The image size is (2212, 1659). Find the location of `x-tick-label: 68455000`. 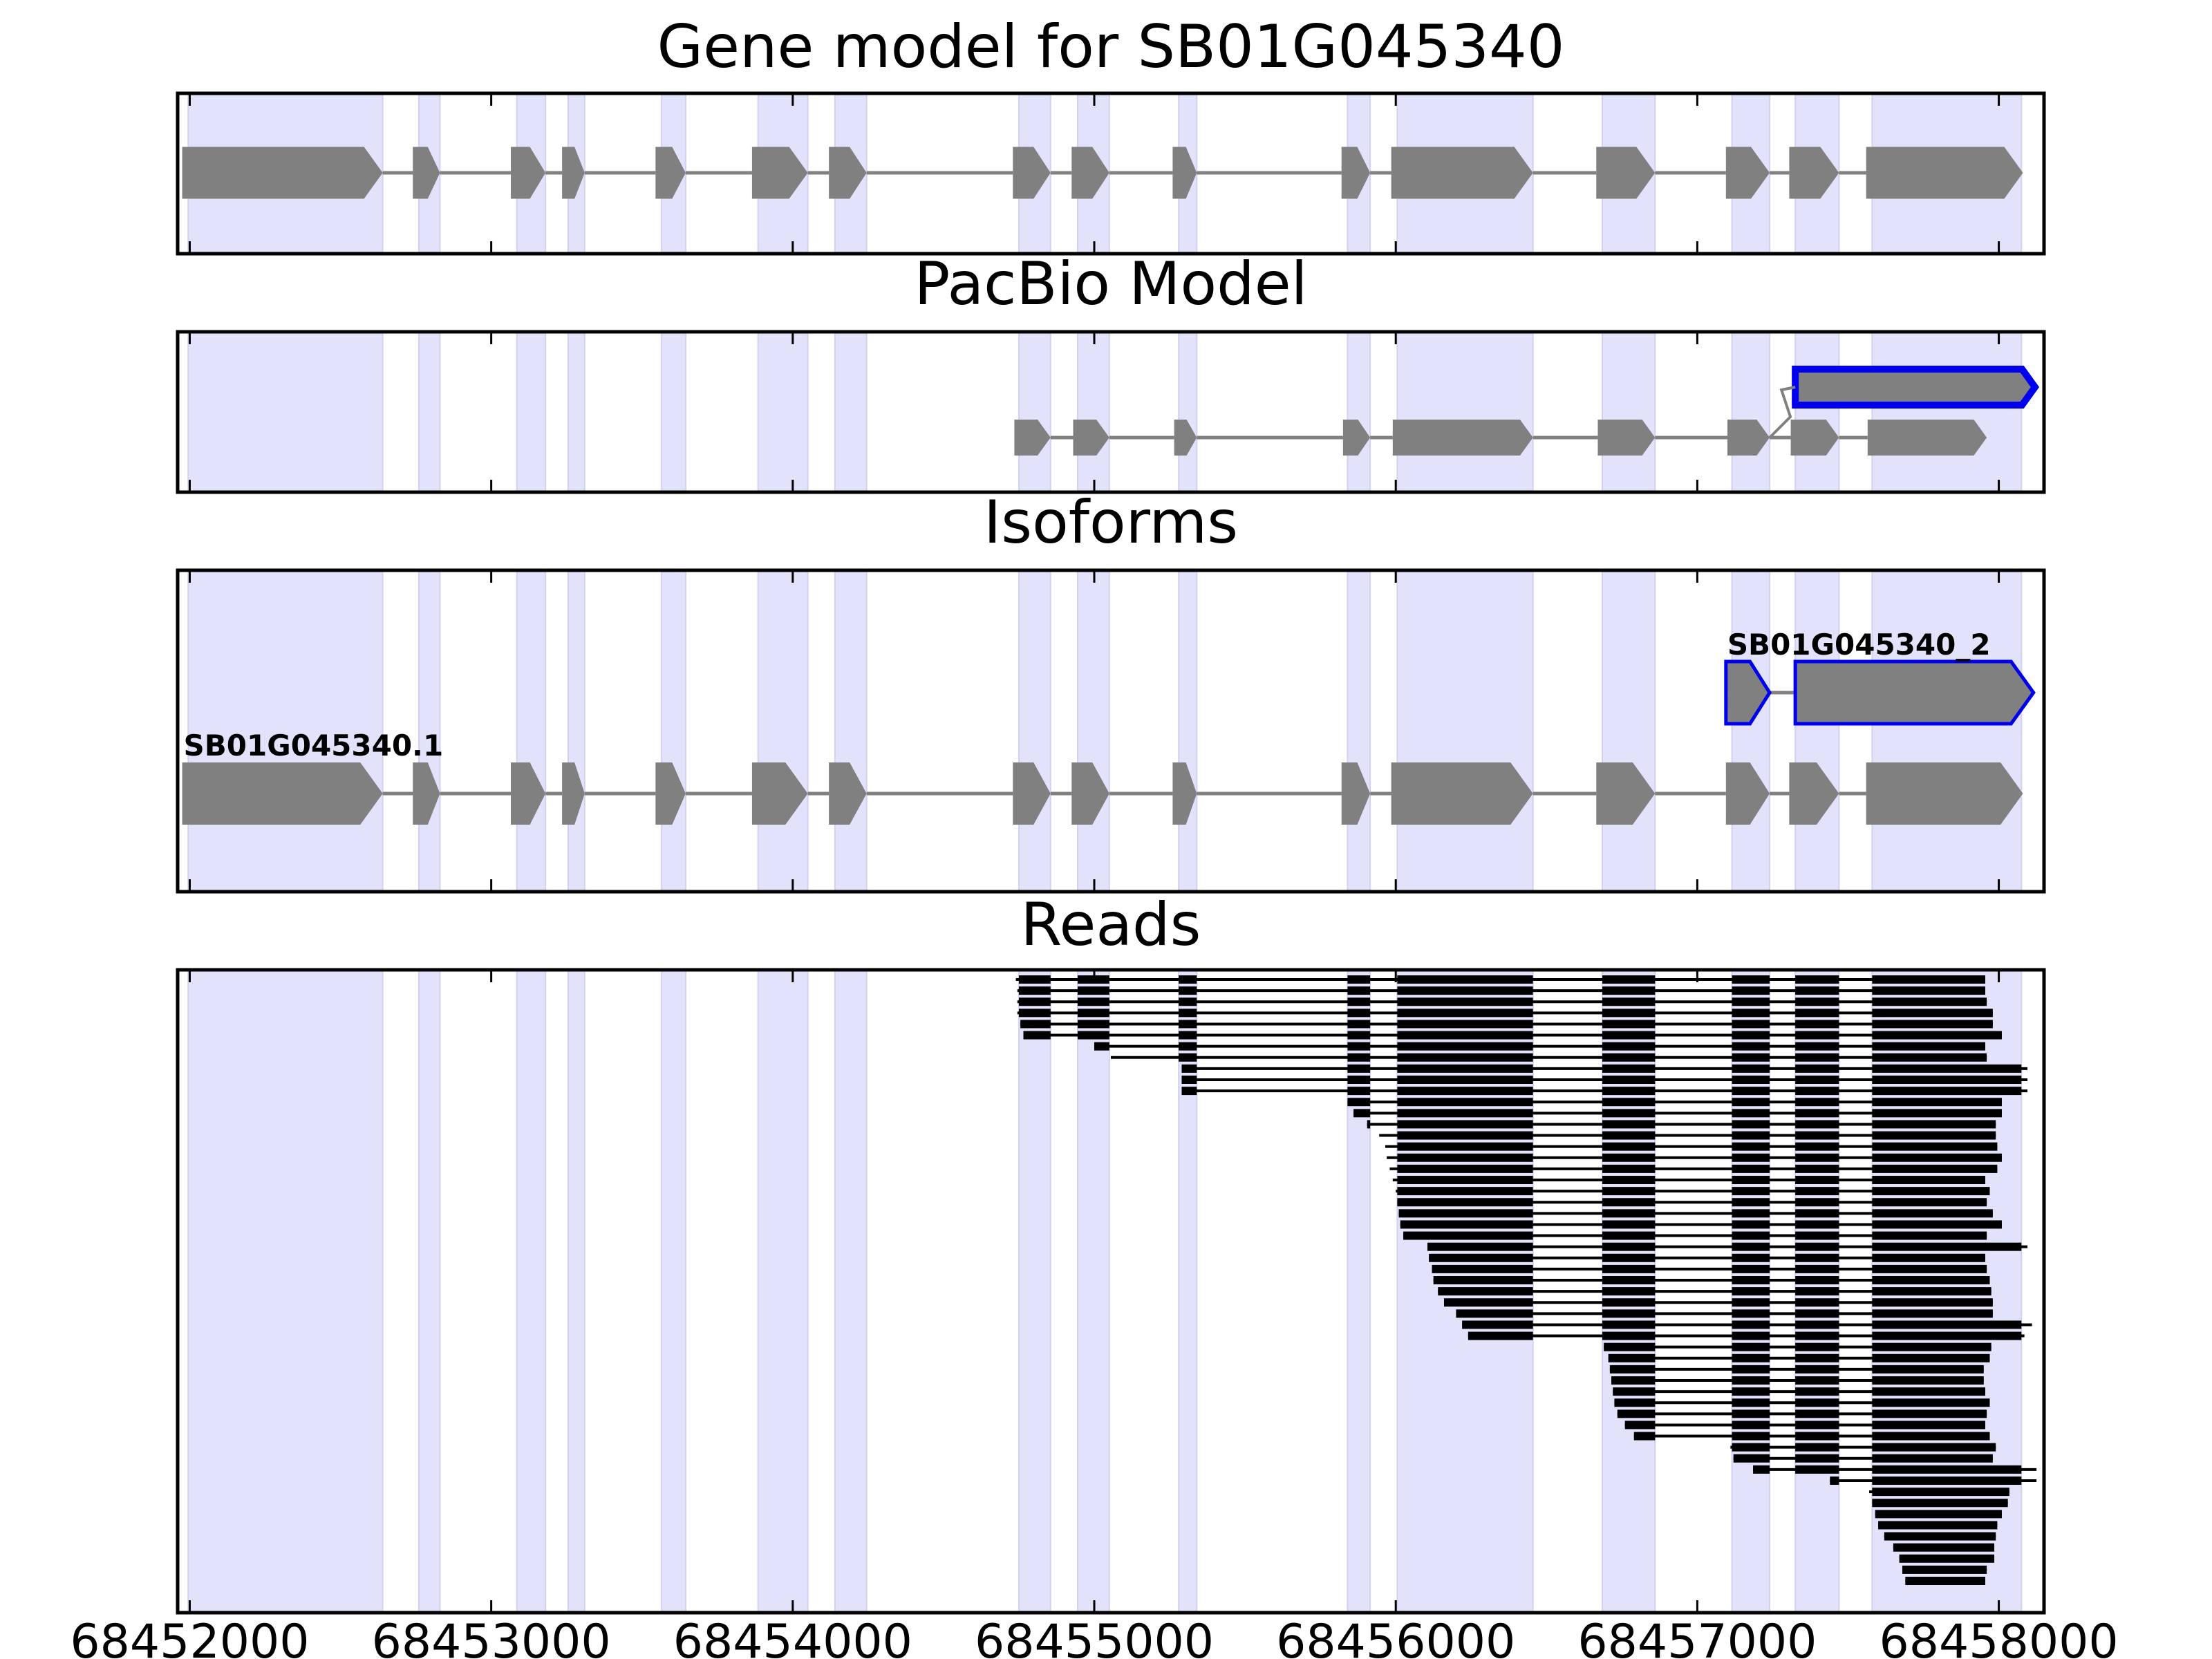

x-tick-label: 68455000 is located at coordinates (1094, 1637).